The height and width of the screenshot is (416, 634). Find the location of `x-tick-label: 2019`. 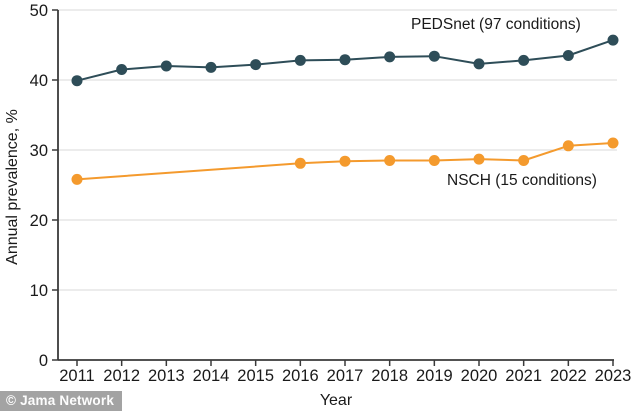

x-tick-label: 2019 is located at coordinates (434, 376).